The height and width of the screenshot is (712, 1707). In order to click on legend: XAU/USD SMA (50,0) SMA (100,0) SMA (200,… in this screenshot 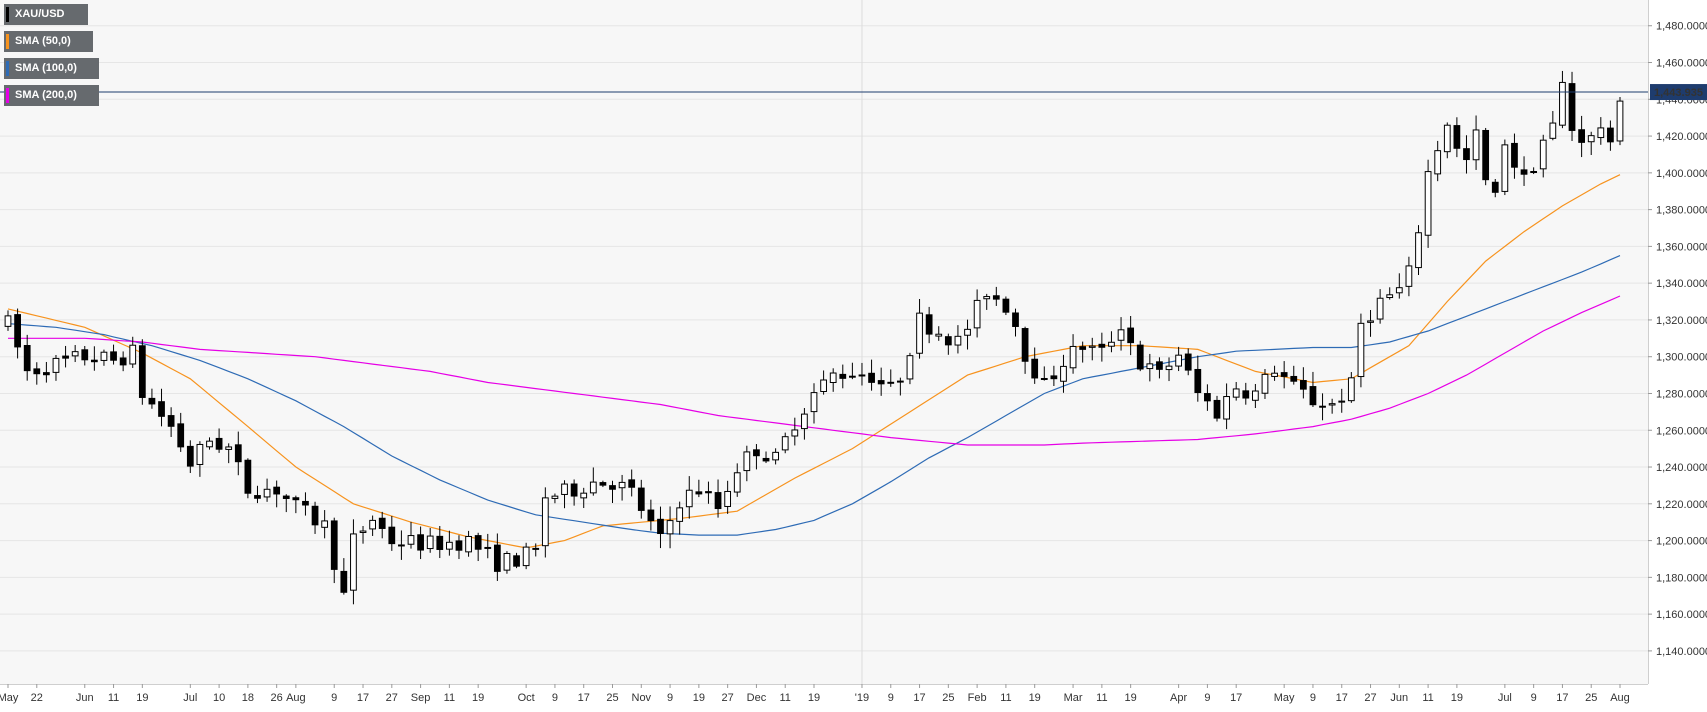, I will do `click(51, 58)`.